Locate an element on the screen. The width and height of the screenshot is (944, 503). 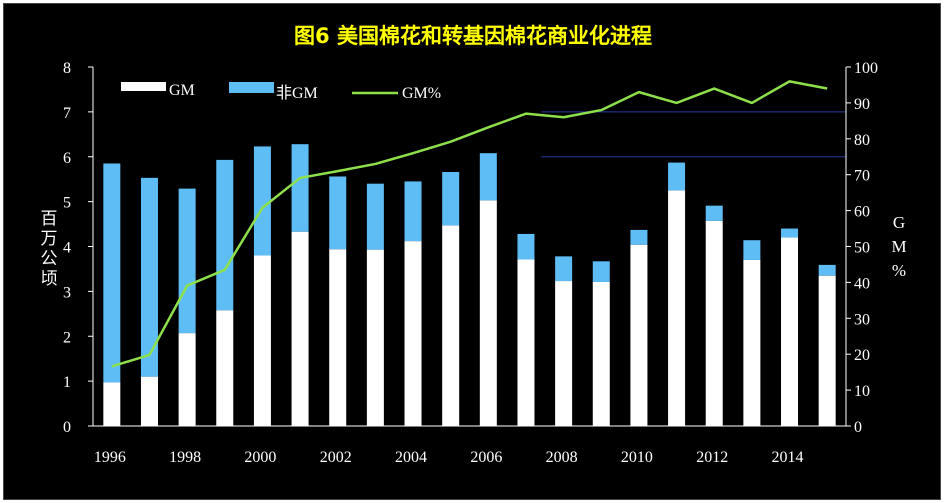
y-tick-label: 5 is located at coordinates (67, 203).